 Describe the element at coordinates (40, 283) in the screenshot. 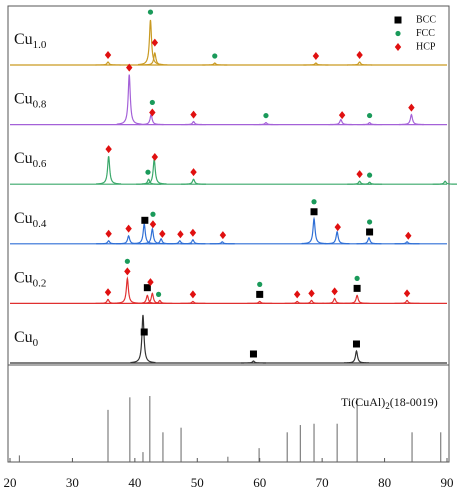

I see `trace-label-sub: 0.2` at that location.